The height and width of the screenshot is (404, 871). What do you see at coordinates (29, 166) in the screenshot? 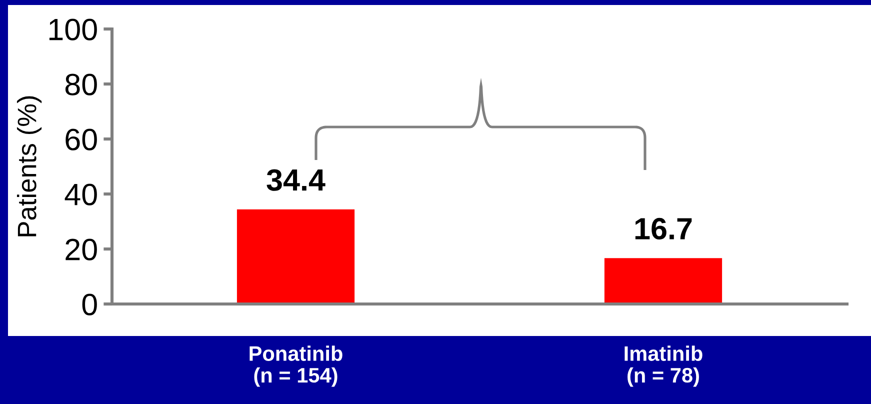
I see `y-axis-title: Patients (%)` at bounding box center [29, 166].